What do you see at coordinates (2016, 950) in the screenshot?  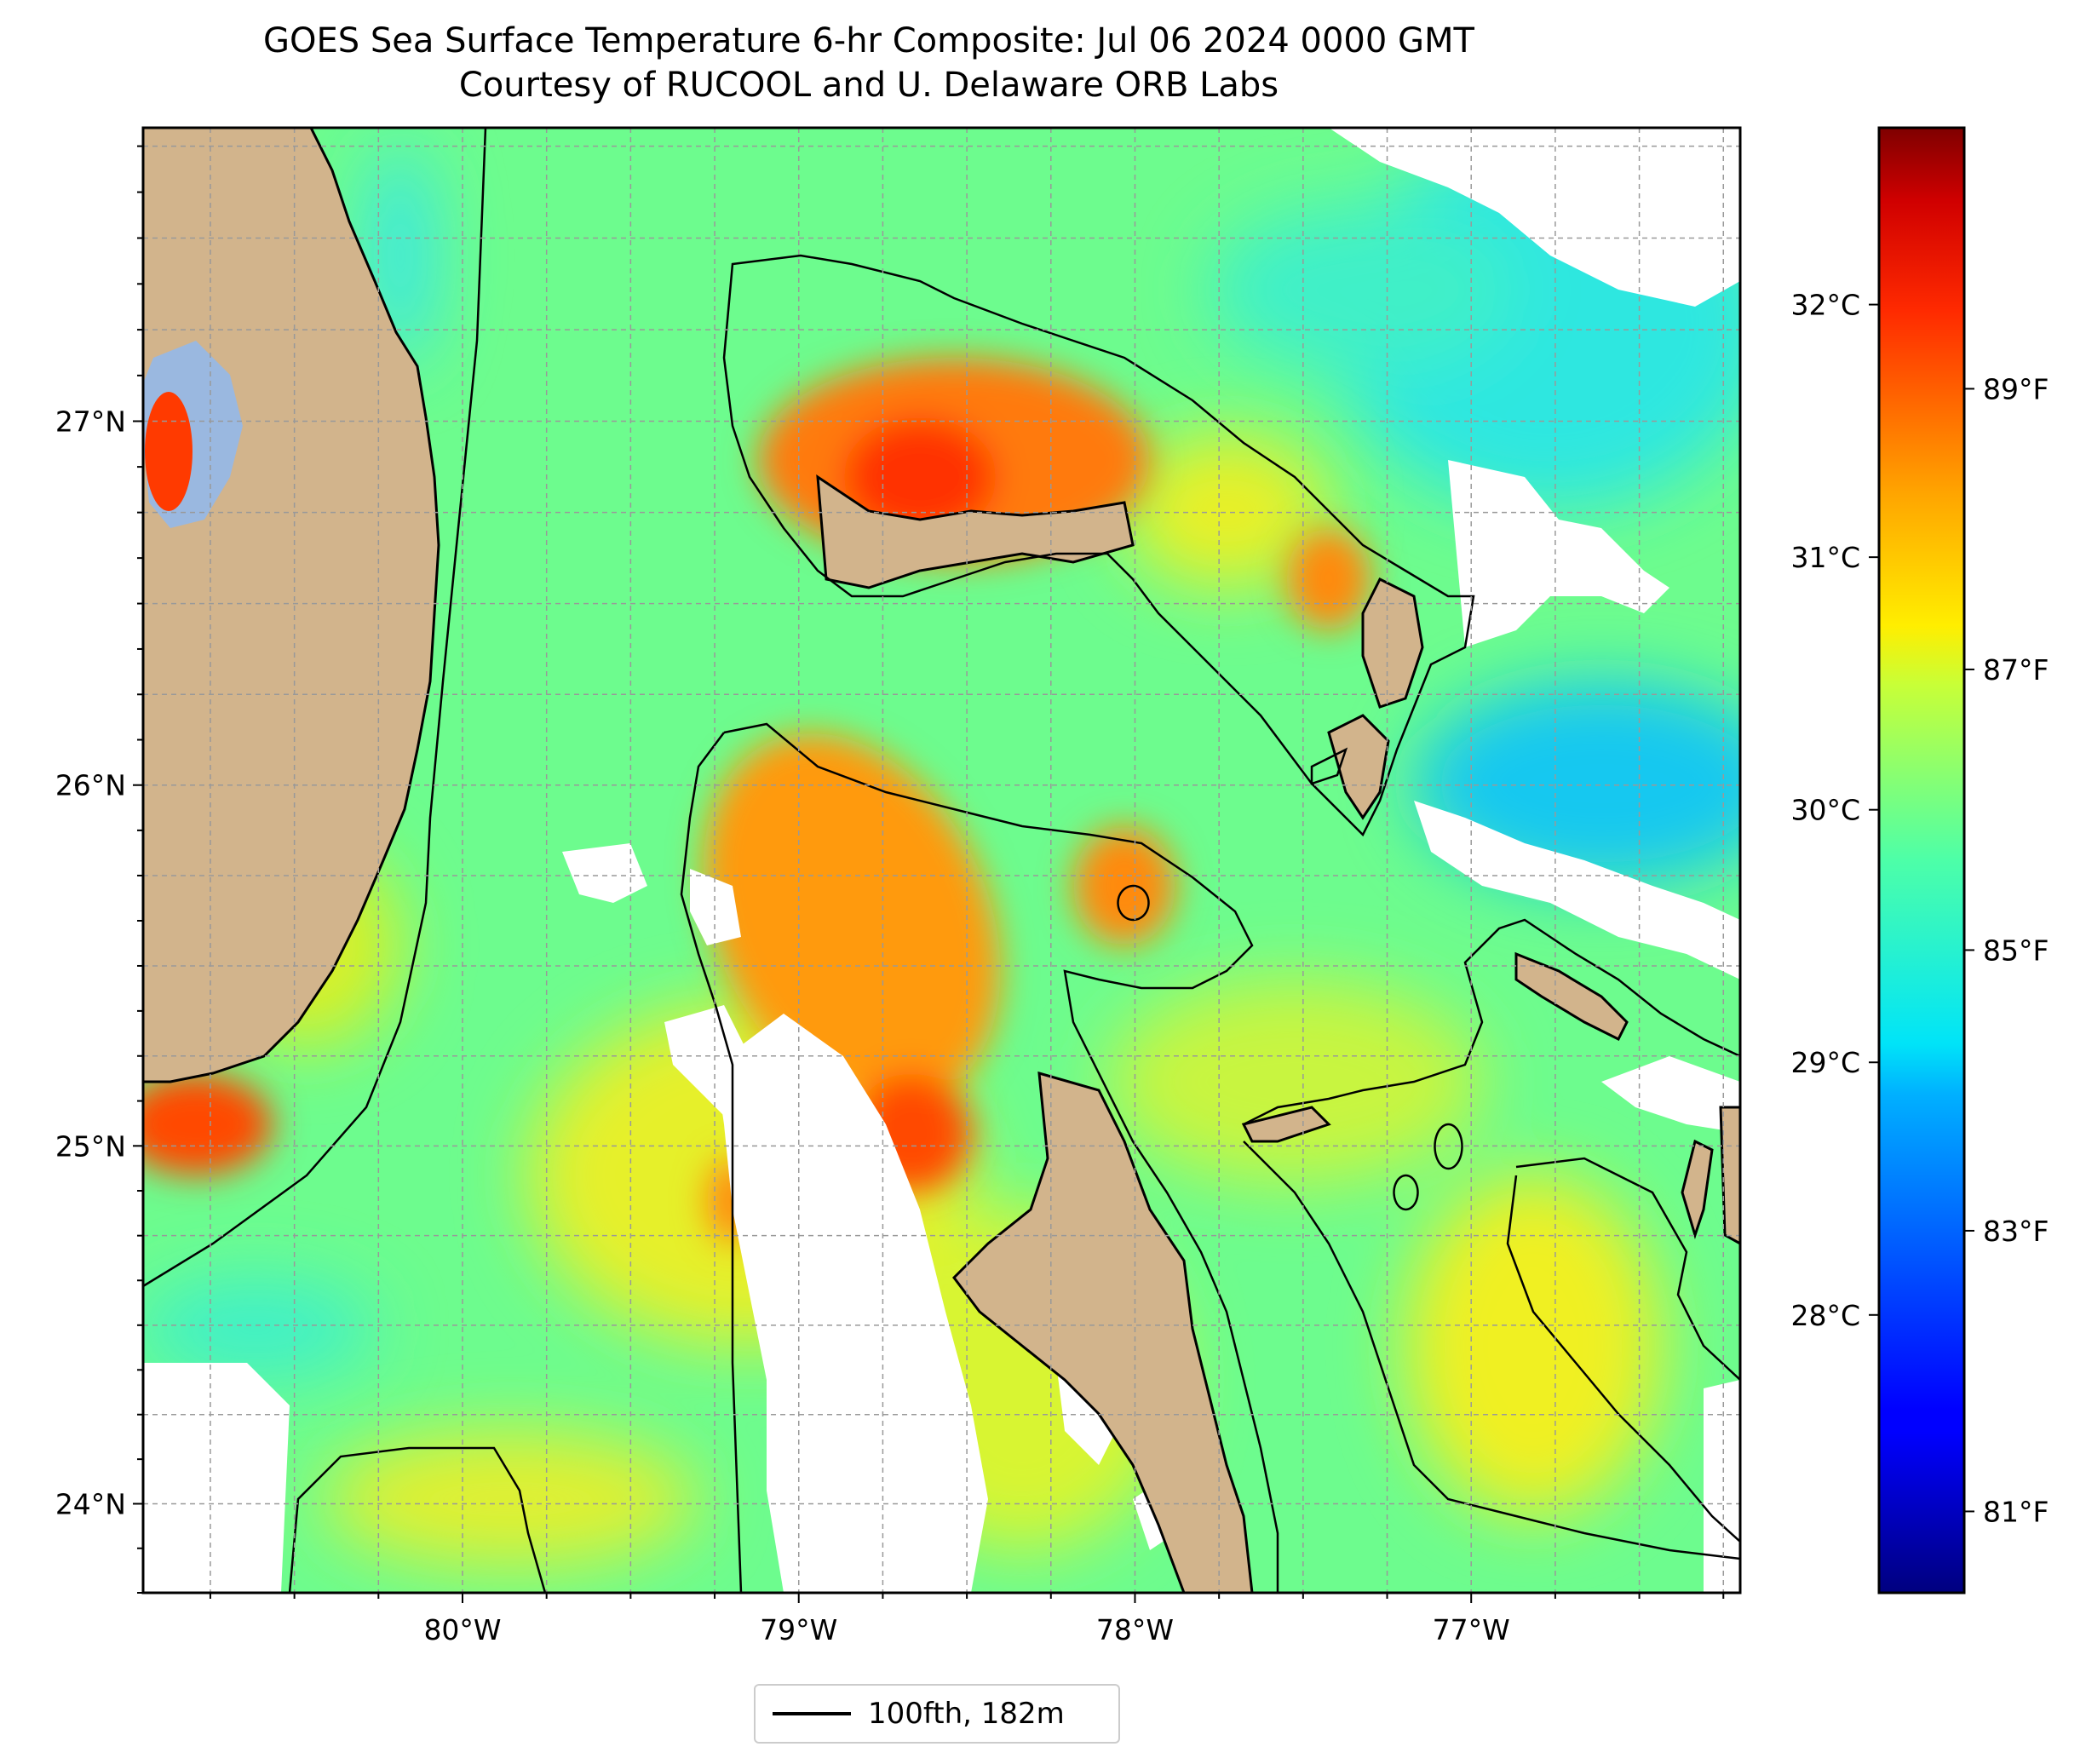 I see `fahrenheit-tick-label: 85°F` at bounding box center [2016, 950].